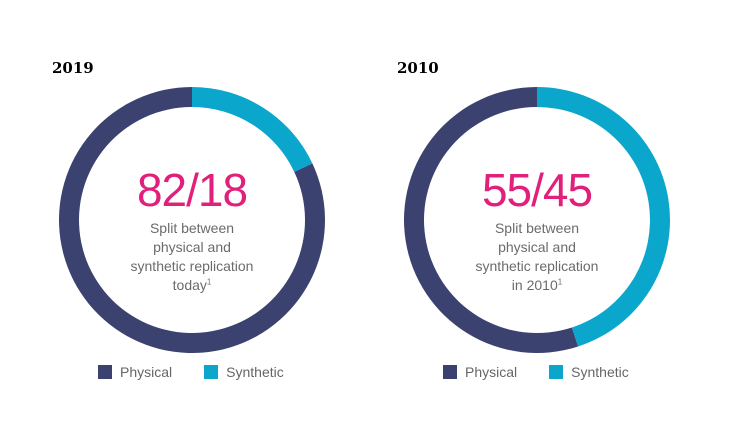 Image resolution: width=733 pixels, height=440 pixels. Describe the element at coordinates (537, 285) in the screenshot. I see `center-caption-line: in 20101` at that location.